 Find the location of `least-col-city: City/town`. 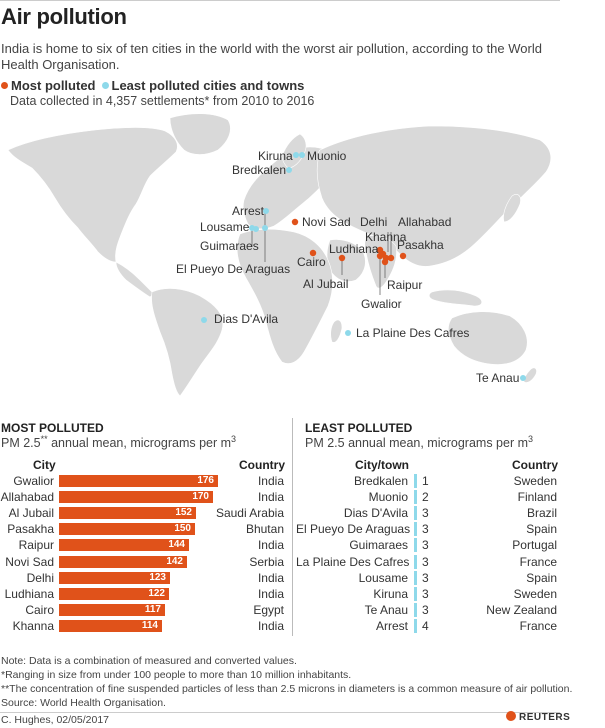

least-col-city: City/town is located at coordinates (382, 465).